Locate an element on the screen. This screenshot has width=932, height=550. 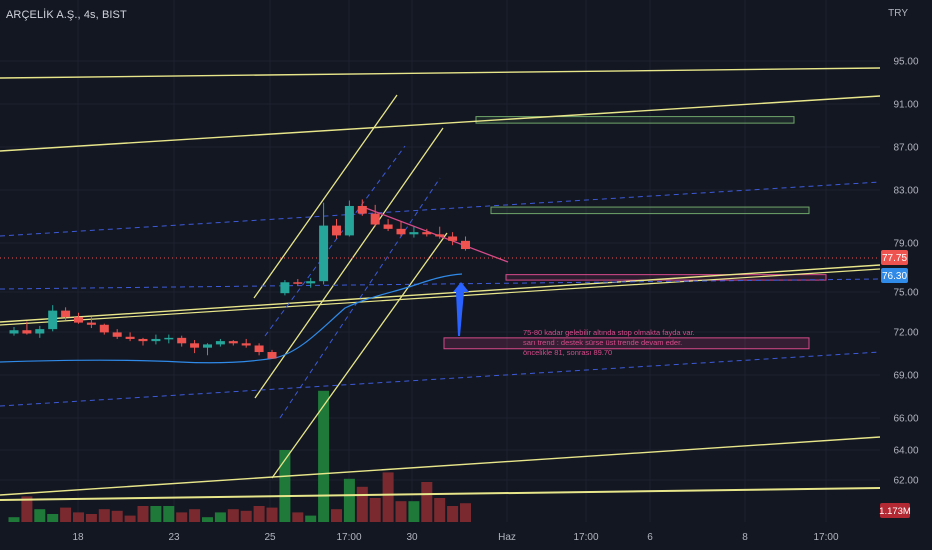
time-tick: 18 is located at coordinates (78, 537).